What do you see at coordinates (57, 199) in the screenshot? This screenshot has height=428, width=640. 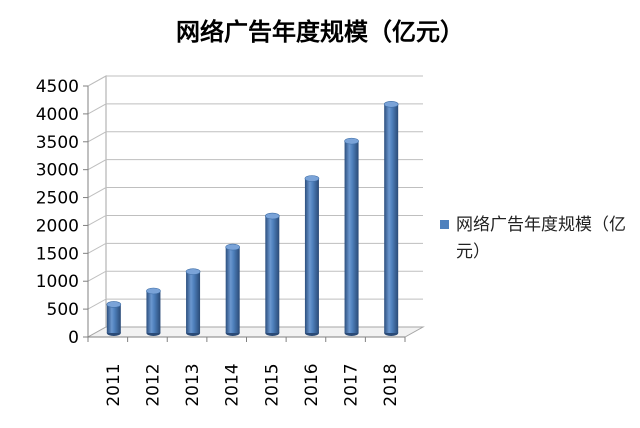 I see `y-tick-label: 2500` at bounding box center [57, 199].